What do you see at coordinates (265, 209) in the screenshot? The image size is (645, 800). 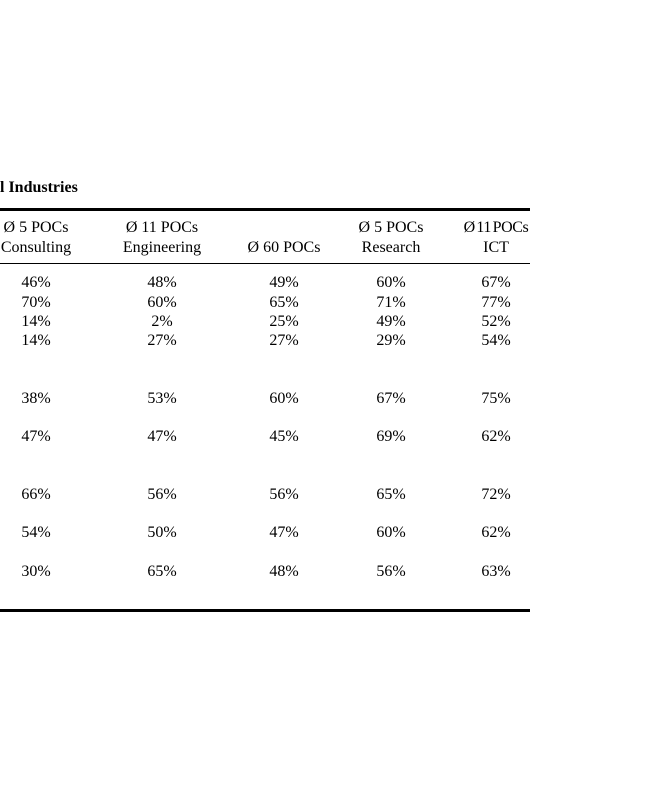 I see `table-top-rule` at bounding box center [265, 209].